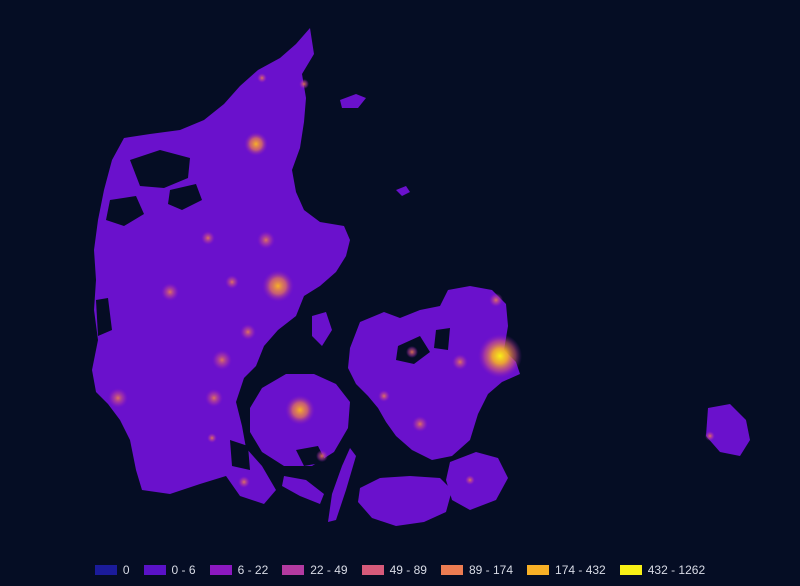 This screenshot has height=586, width=800. I want to click on hotspot-slagelse, so click(384, 396).